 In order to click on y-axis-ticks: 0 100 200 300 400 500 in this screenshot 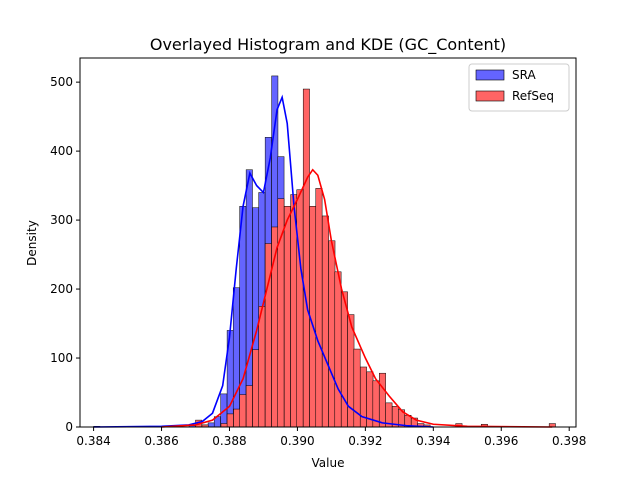, I will do `click(65, 254)`.